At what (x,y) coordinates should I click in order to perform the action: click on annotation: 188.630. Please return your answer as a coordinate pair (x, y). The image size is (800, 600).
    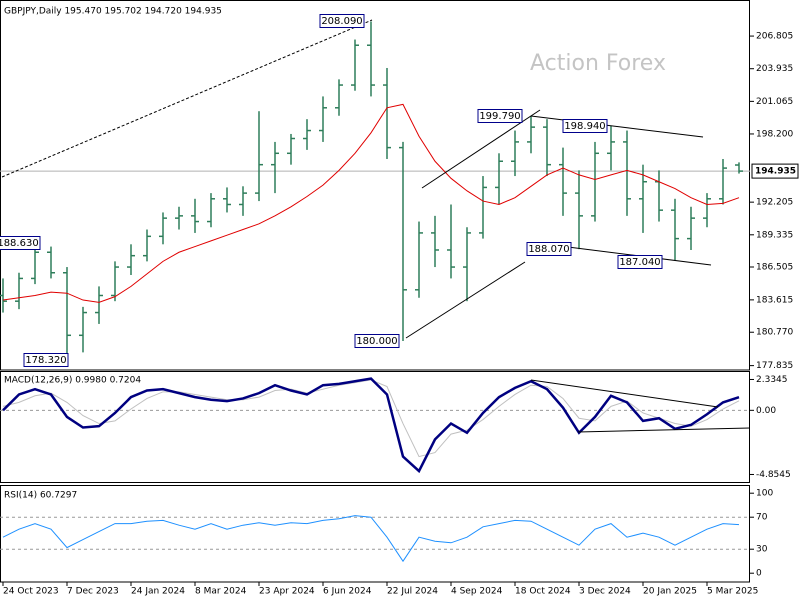
    Looking at the image, I should click on (19, 243).